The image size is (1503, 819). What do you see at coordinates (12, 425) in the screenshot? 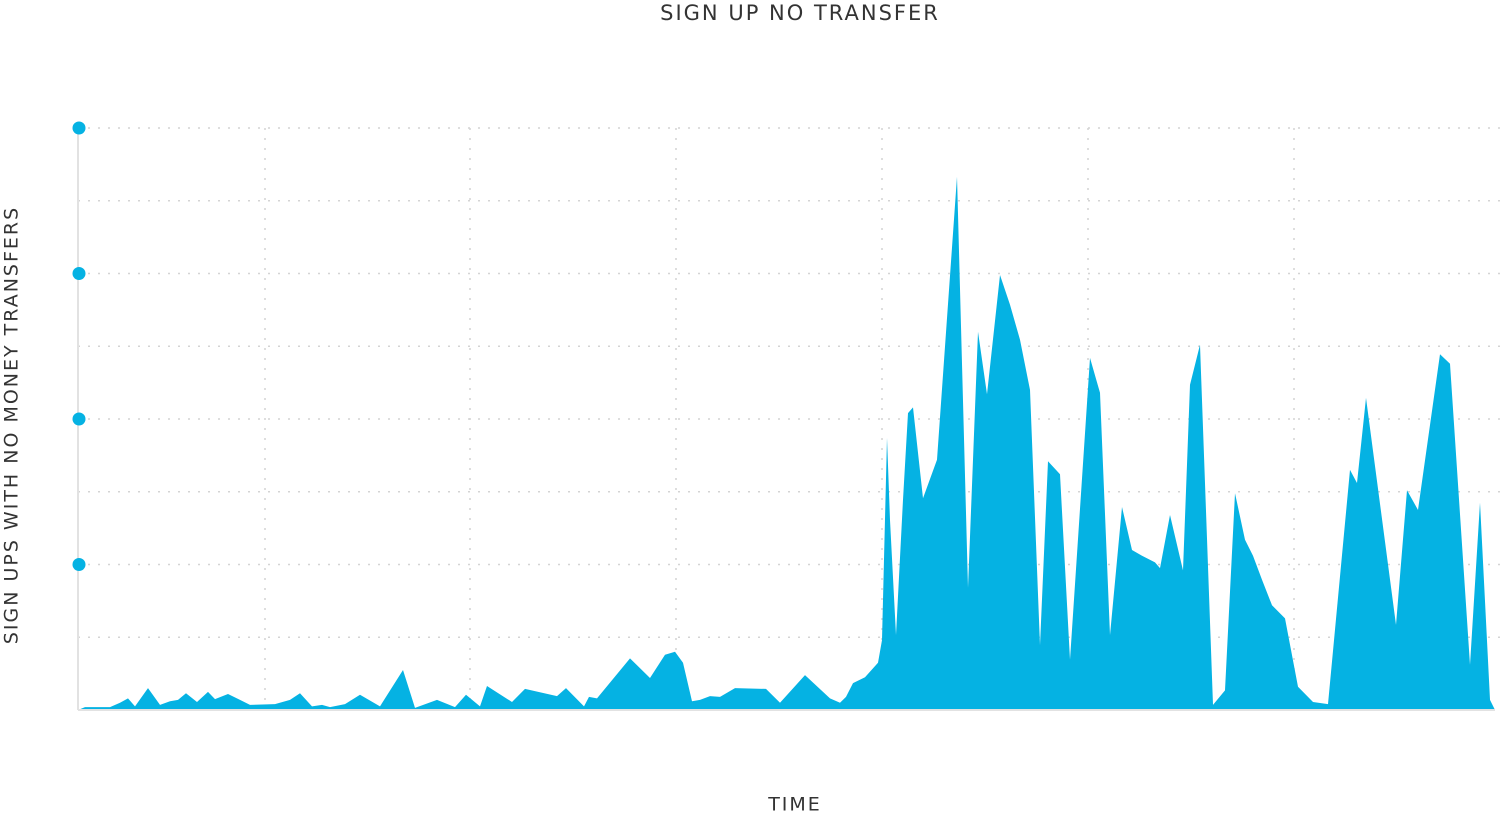
I see `y-axis-label: SIGN UPS WITH NO MONEY TRANSFERS` at bounding box center [12, 425].